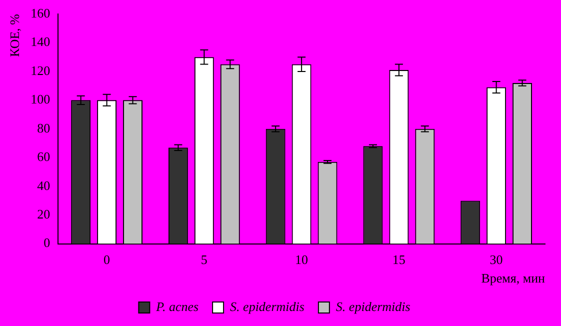 This screenshot has height=326, width=561. Describe the element at coordinates (399, 260) in the screenshot. I see `x-tick-label: 15` at that location.